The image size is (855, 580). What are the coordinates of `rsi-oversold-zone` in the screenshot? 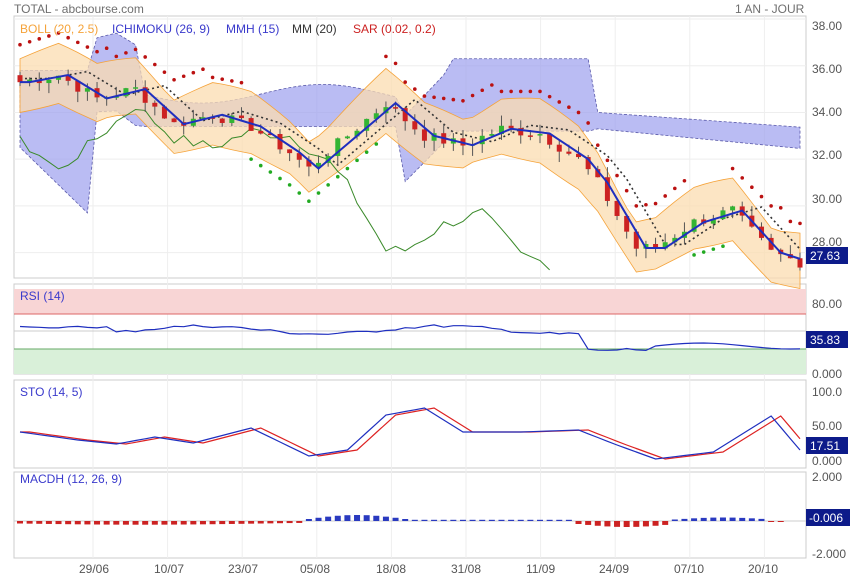 It's located at (410, 361).